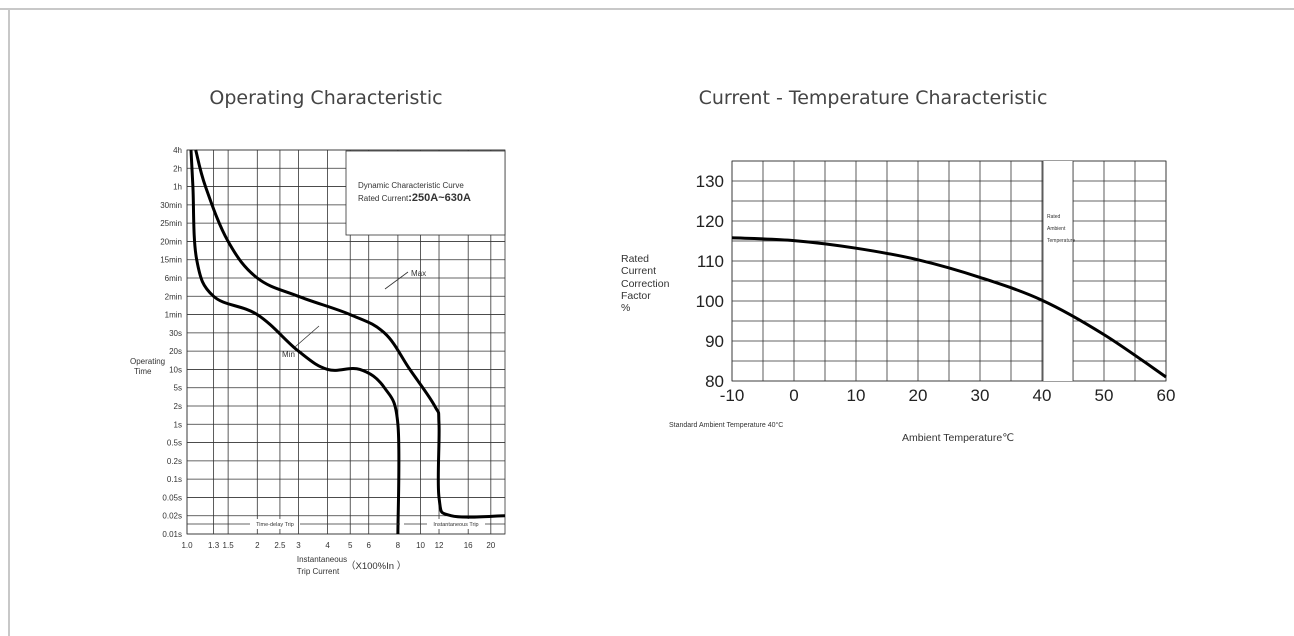 This screenshot has height=636, width=1294. I want to click on series-line, so click(949, 307).